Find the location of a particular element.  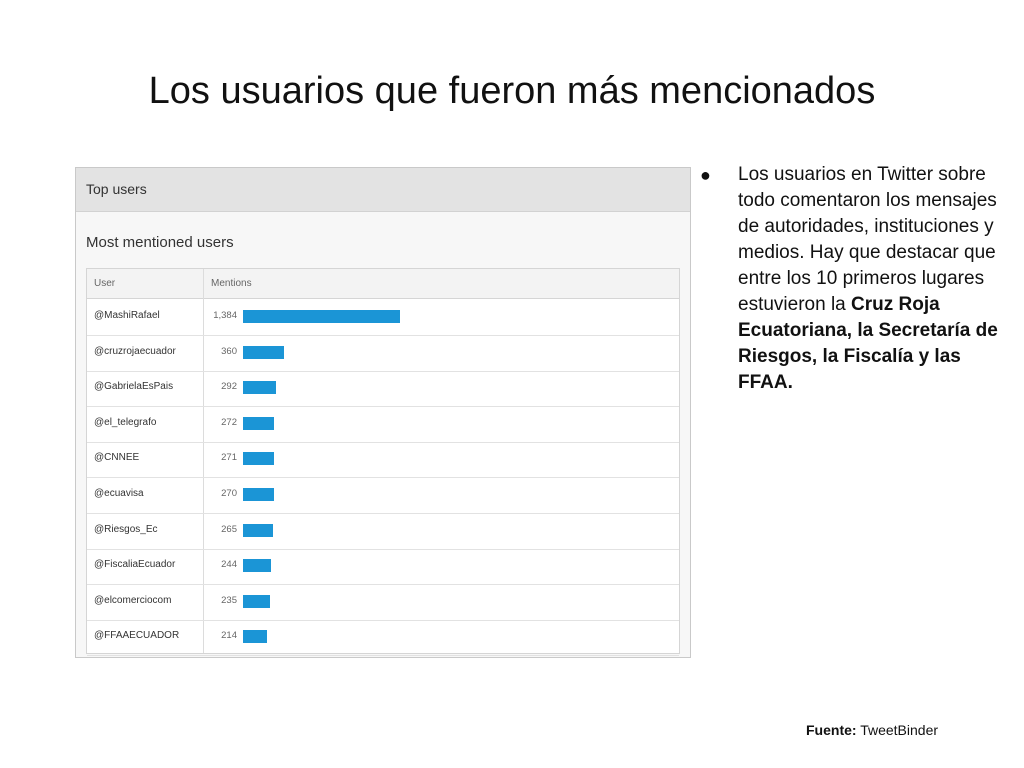

table-row: @MashiRafael 1,384 is located at coordinates (383, 317).